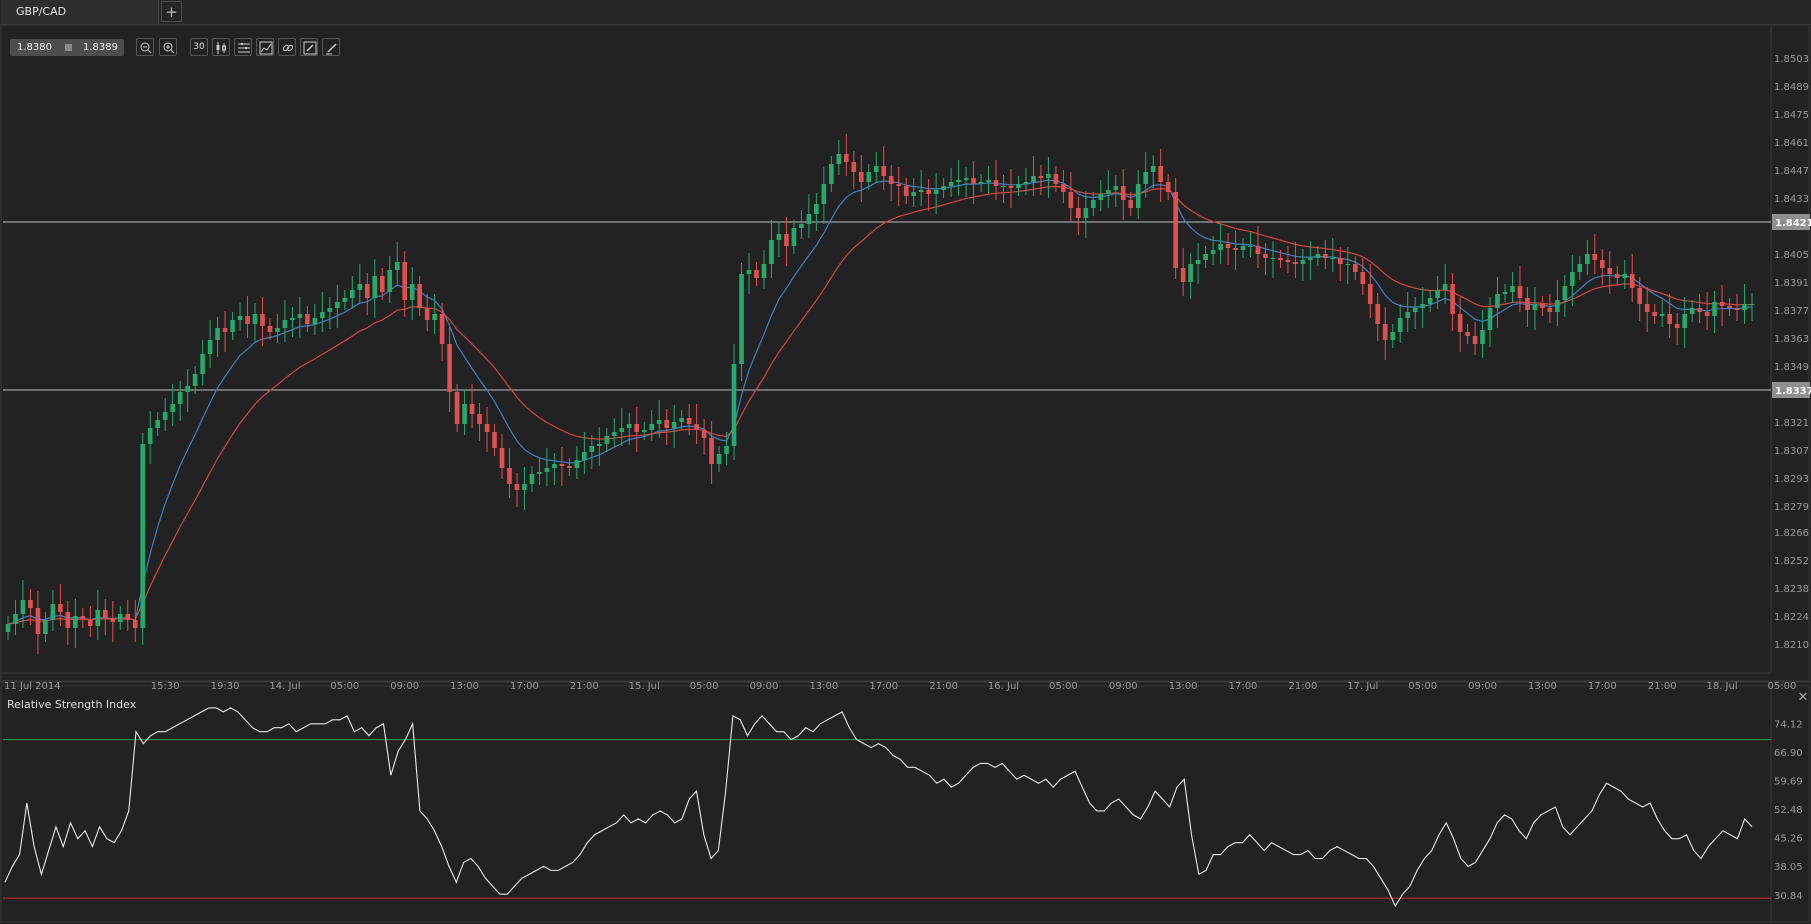  Describe the element at coordinates (199, 47) in the screenshot. I see `timeframe-icon: 30` at that location.